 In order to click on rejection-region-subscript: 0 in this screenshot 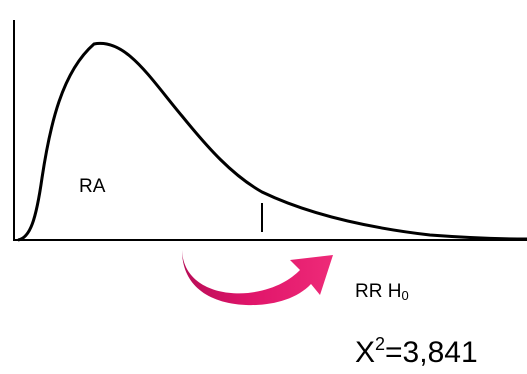, I will do `click(405, 295)`.